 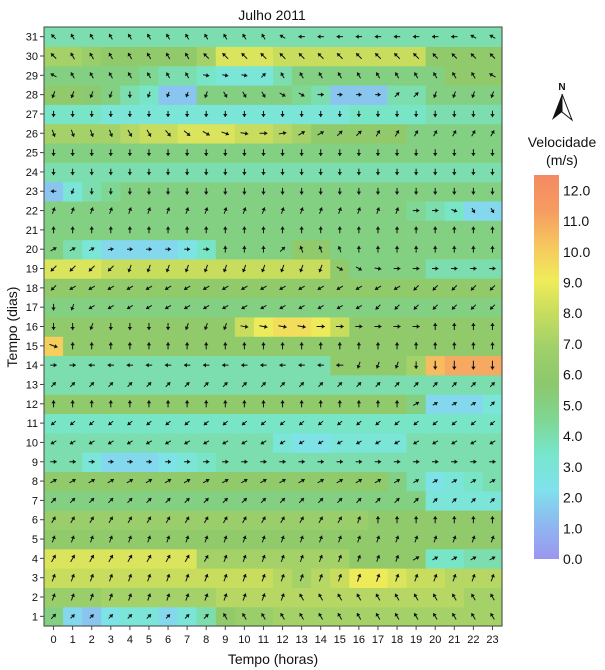 What do you see at coordinates (32, 328) in the screenshot?
I see `y-tick-label: 16` at bounding box center [32, 328].